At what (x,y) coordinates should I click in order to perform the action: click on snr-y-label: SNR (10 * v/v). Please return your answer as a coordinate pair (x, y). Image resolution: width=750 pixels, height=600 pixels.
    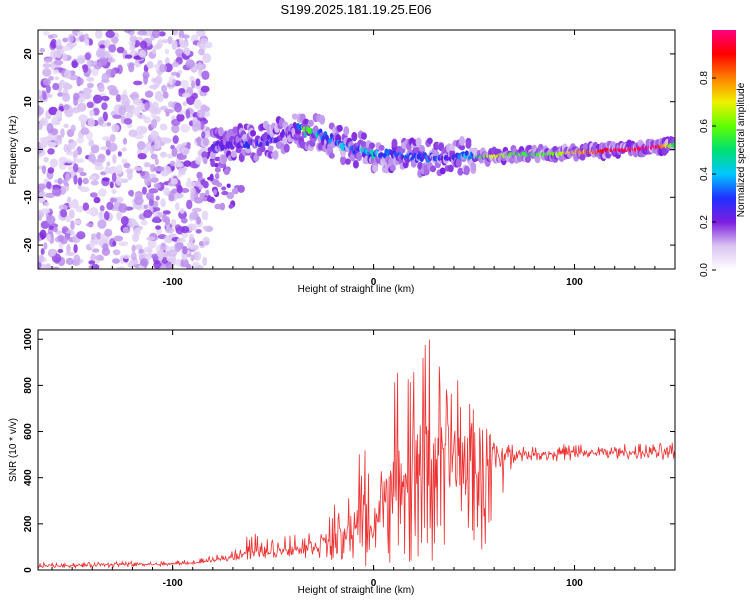
    Looking at the image, I should click on (13, 450).